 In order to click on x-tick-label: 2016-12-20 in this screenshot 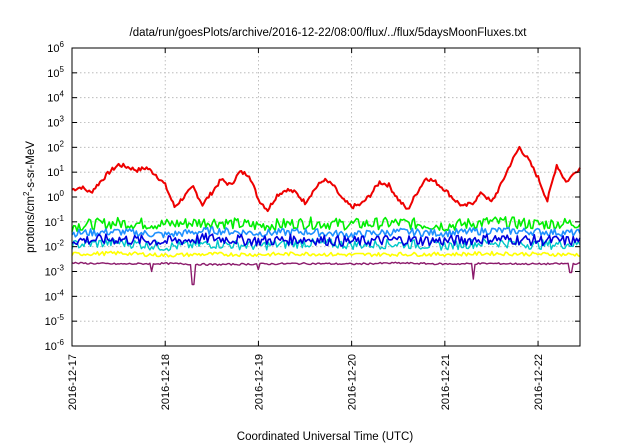, I will do `click(353, 382)`.